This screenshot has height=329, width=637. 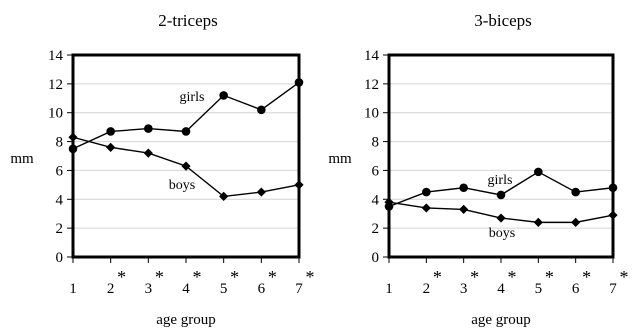 What do you see at coordinates (187, 20) in the screenshot?
I see `chart-title: 2-triceps` at bounding box center [187, 20].